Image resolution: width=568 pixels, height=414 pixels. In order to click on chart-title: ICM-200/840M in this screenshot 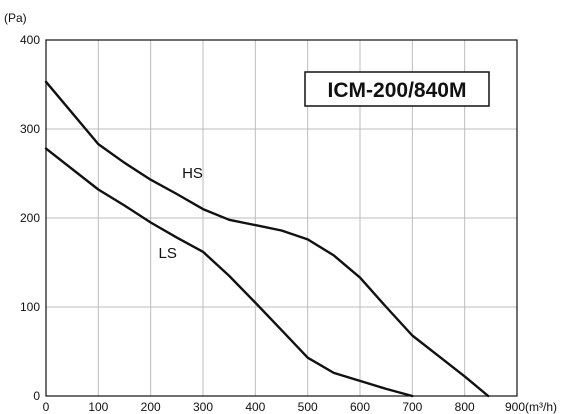, I will do `click(397, 90)`.